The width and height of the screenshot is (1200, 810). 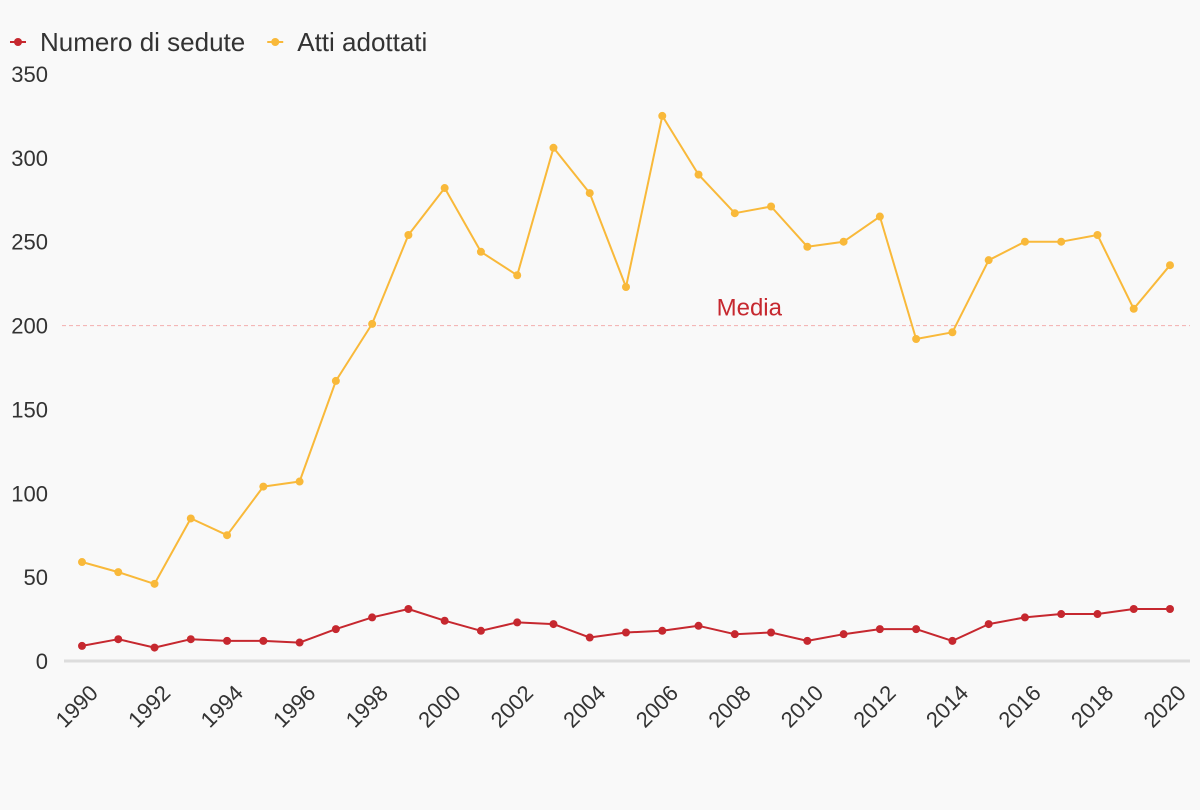 I want to click on legend-label: Atti adottati, so click(x=362, y=42).